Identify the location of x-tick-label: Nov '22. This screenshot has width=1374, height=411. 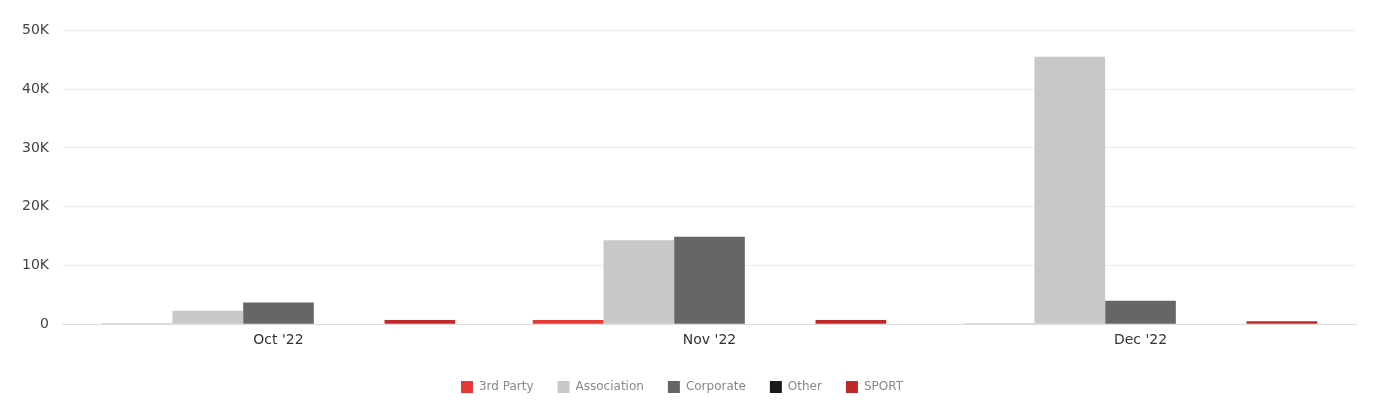
(709, 339).